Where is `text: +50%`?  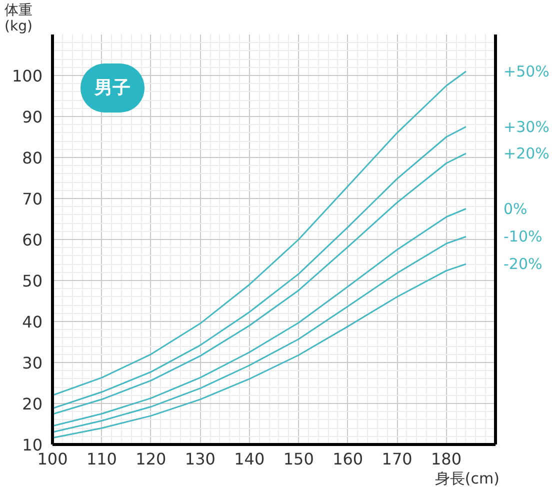 text: +50% is located at coordinates (527, 71).